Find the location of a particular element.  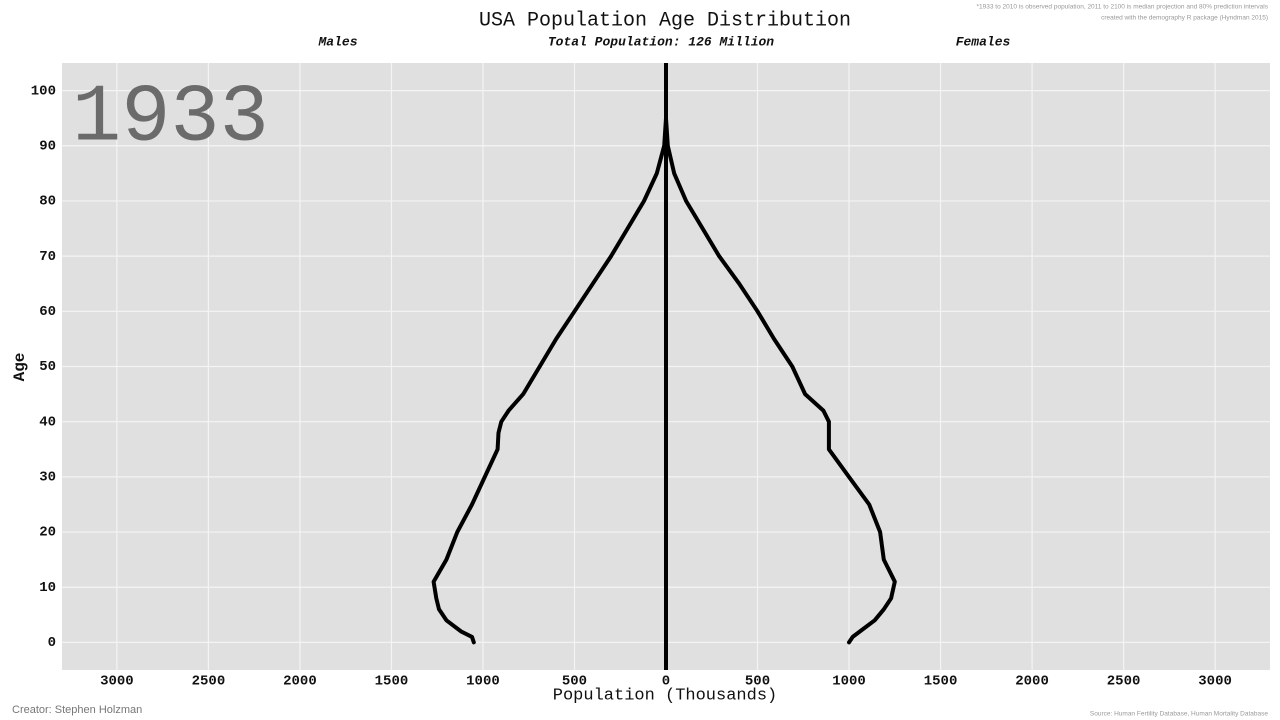

y-tick-label: 20 is located at coordinates (47, 533).